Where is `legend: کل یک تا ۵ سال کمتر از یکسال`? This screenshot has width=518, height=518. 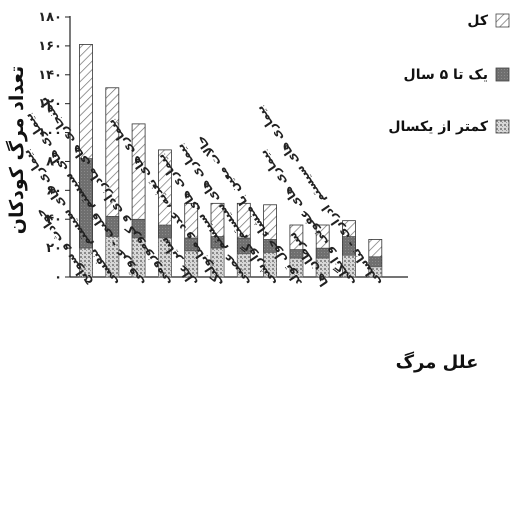
legend: کل یک تا ۵ سال کمتر از یکسال is located at coordinates (449, 74).